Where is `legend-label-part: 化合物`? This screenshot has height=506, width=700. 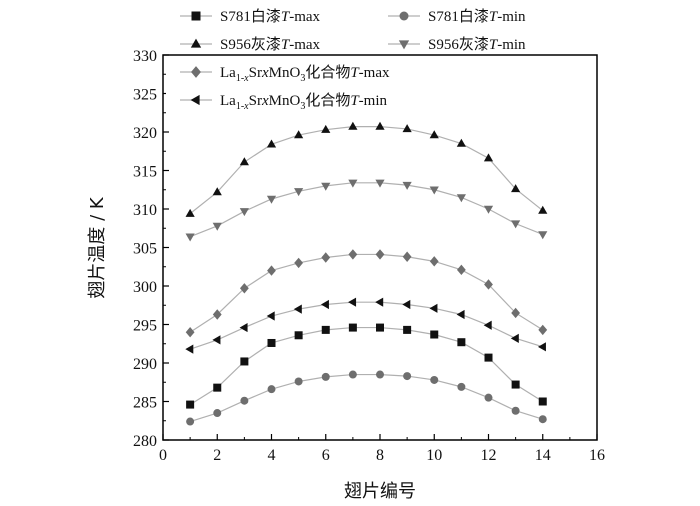 legend-label-part: 化合物 is located at coordinates (327, 100).